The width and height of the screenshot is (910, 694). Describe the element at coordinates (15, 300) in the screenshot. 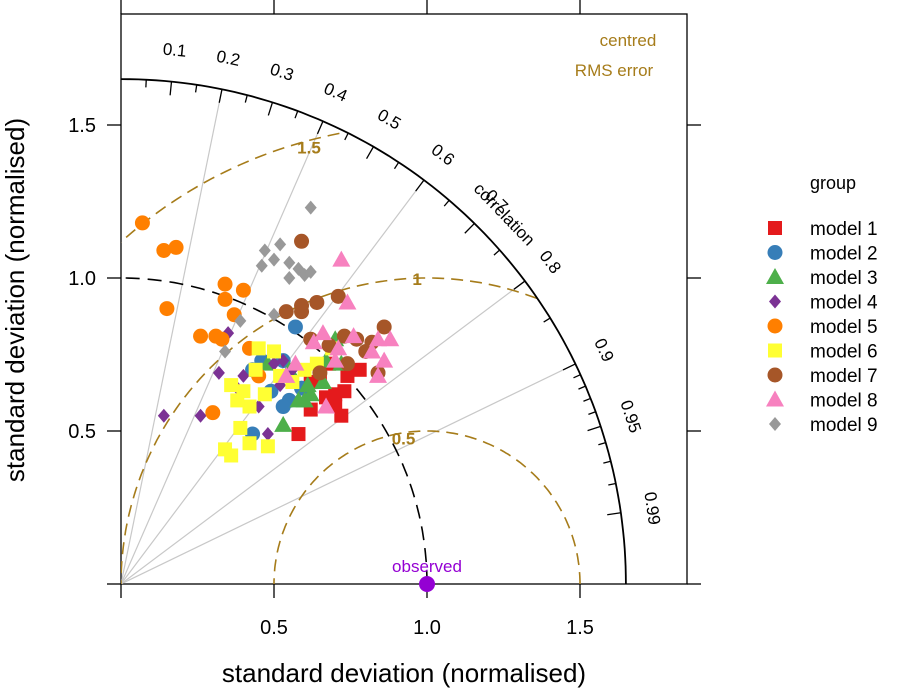

I see `y-axis-label: standard deviation (normalised)` at that location.